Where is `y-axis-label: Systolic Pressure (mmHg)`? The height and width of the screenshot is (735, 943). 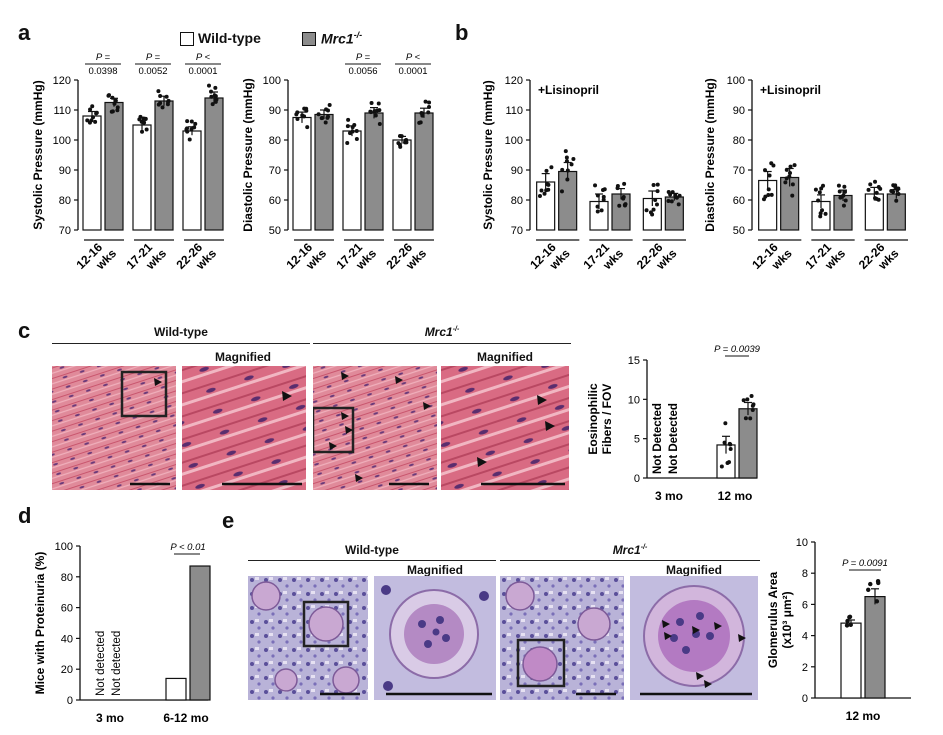 y-axis-label: Systolic Pressure (mmHg) is located at coordinates (488, 154).